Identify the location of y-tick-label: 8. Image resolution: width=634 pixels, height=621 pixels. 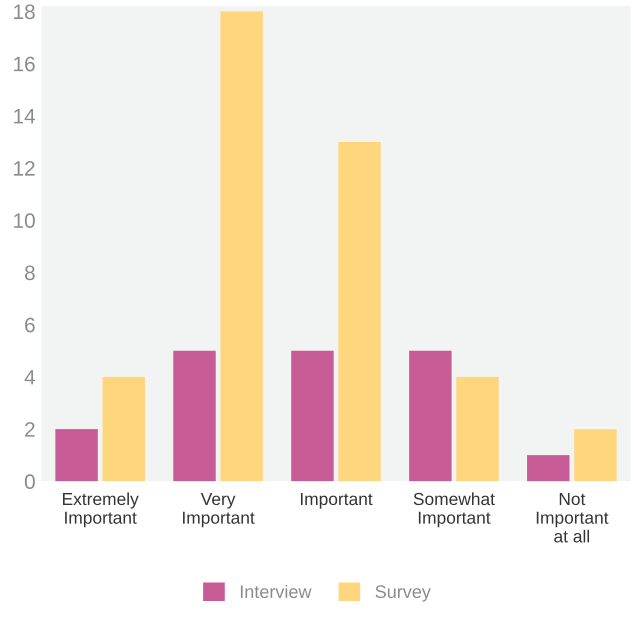
(29, 272).